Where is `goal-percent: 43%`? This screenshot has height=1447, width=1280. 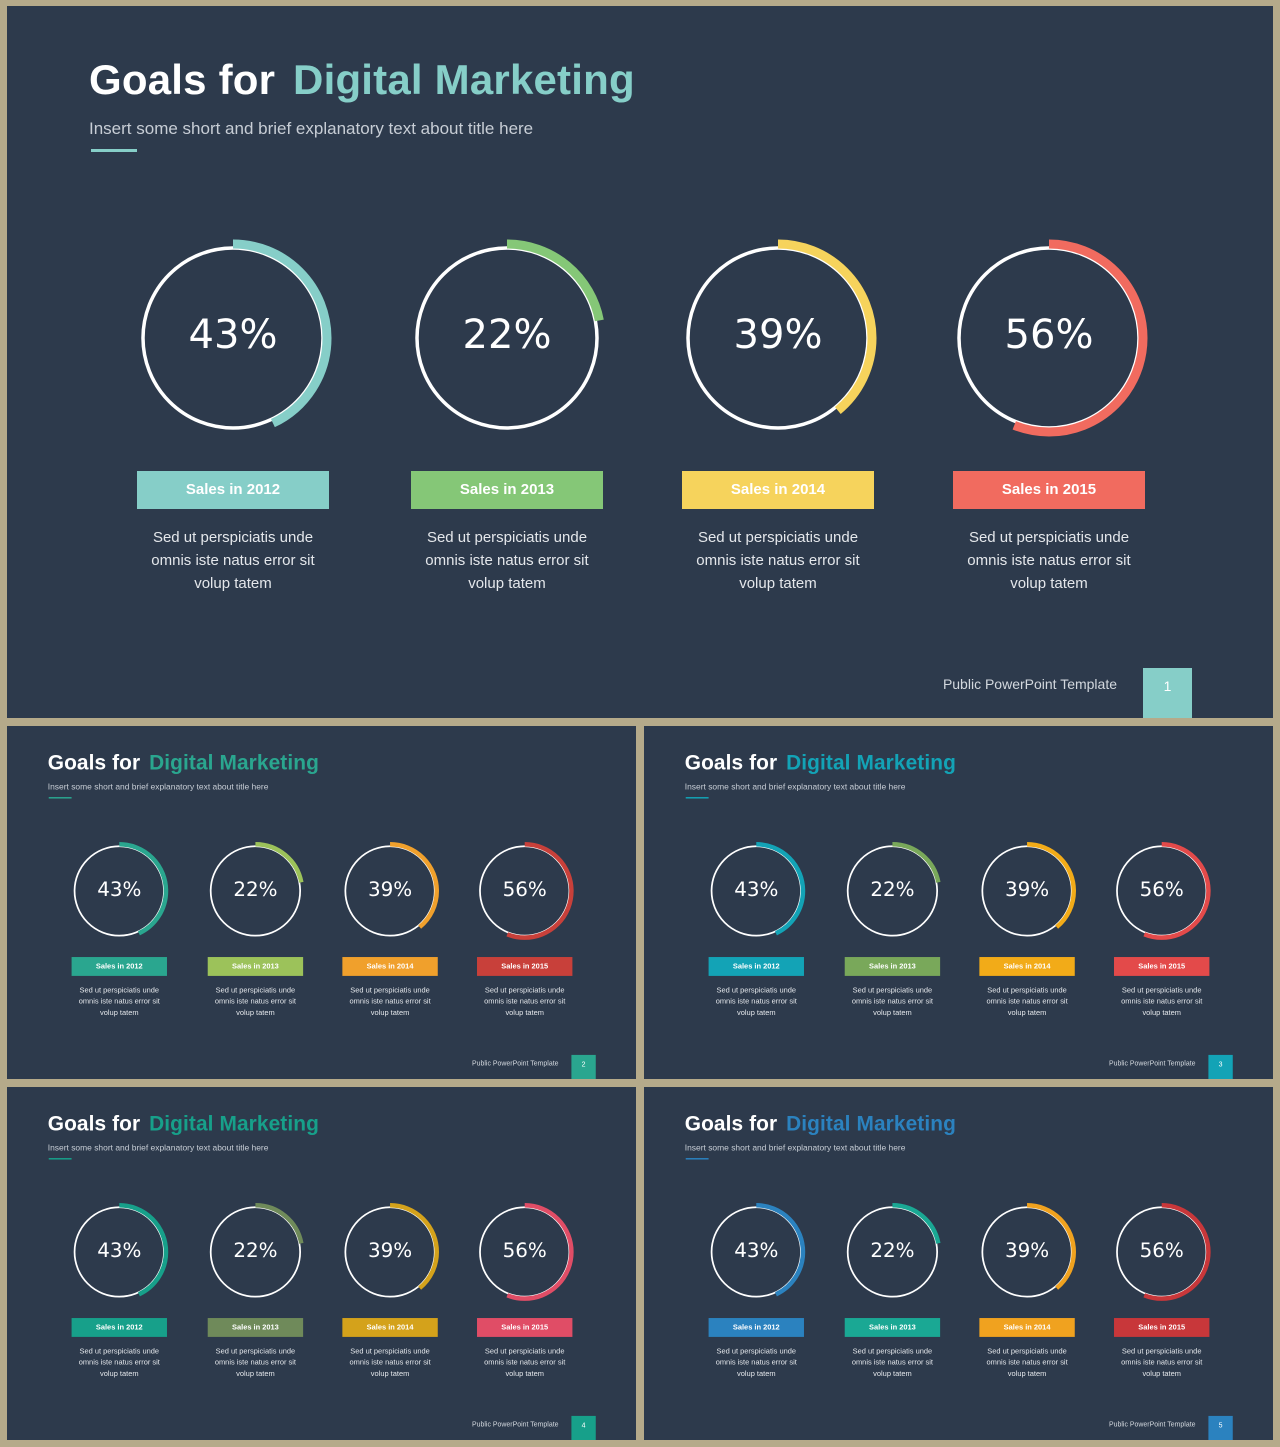 goal-percent: 43% is located at coordinates (119, 1250).